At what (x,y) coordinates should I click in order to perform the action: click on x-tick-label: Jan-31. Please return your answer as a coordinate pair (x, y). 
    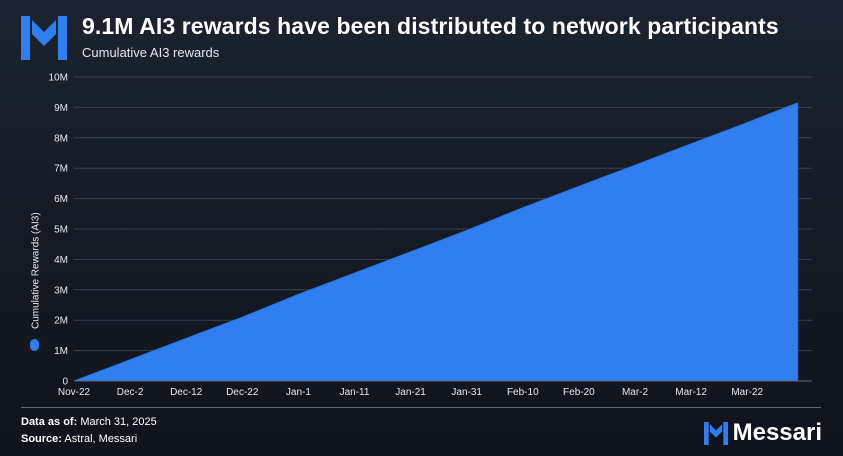
    Looking at the image, I should click on (466, 392).